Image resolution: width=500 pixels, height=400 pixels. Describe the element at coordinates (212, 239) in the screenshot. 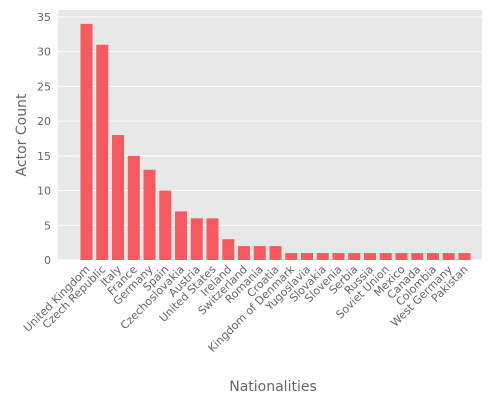

I see `bar-united-states` at that location.